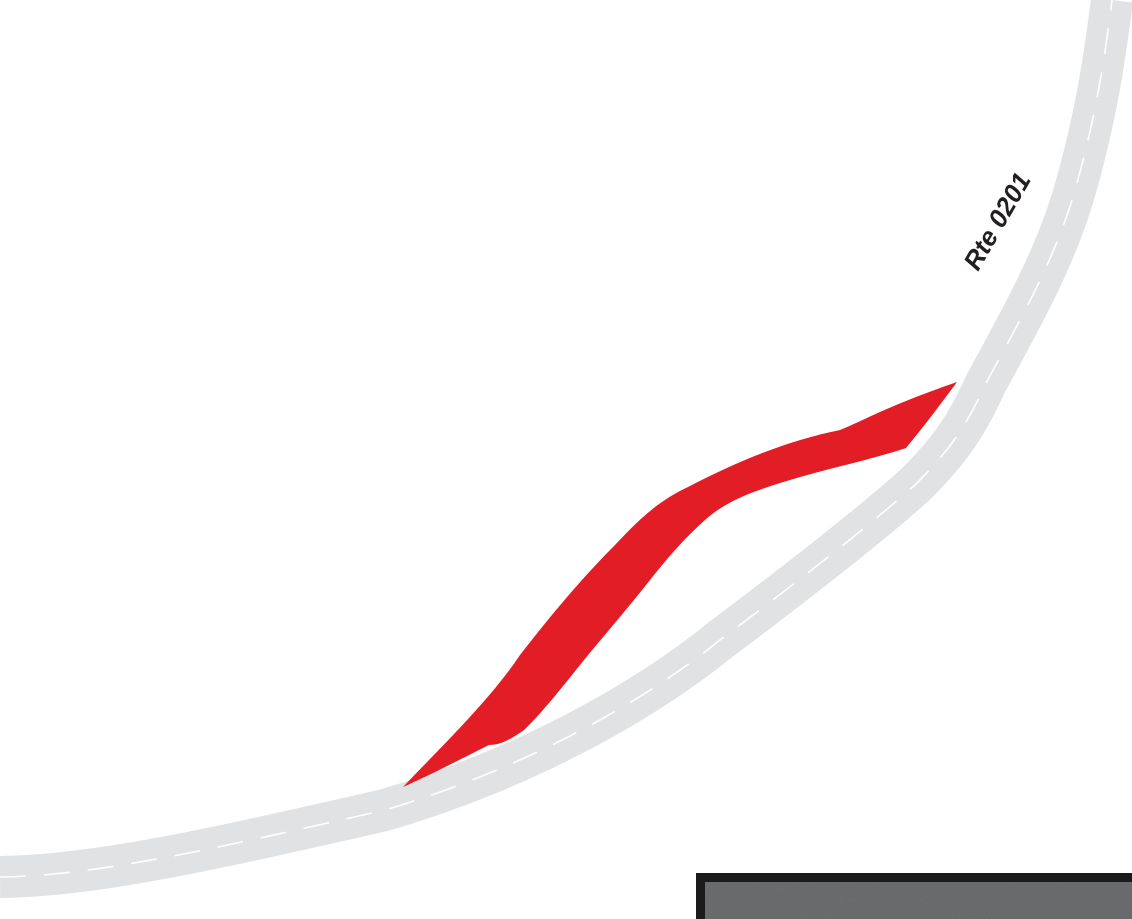  What do you see at coordinates (996, 221) in the screenshot?
I see `road-label: Rte 0201` at bounding box center [996, 221].